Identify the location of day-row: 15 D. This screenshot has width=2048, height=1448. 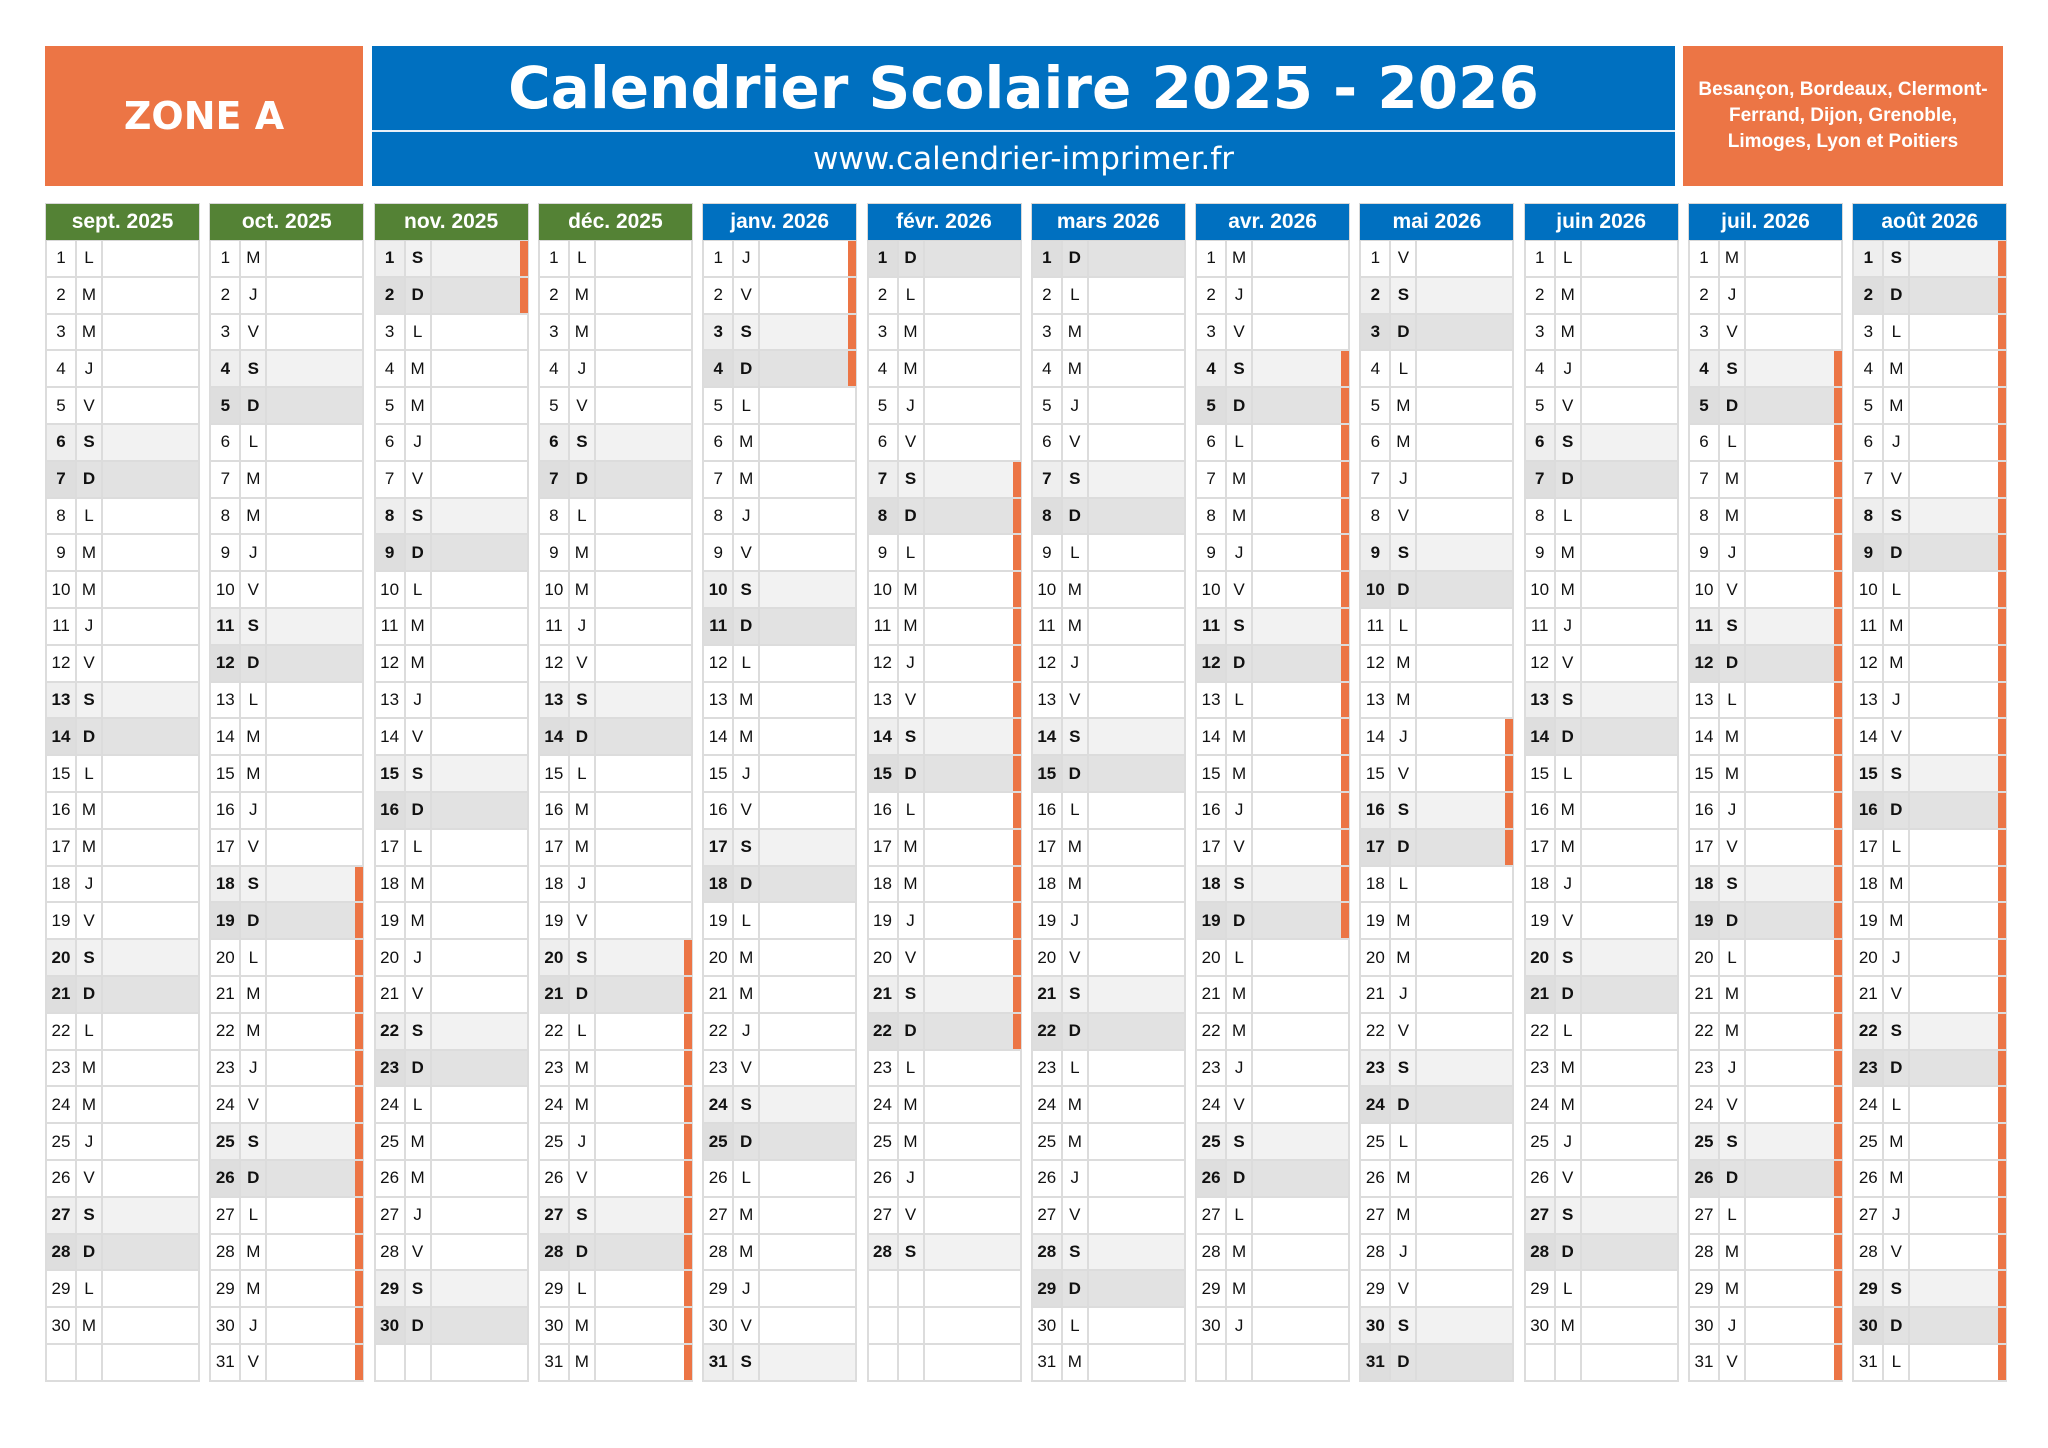
(1108, 774).